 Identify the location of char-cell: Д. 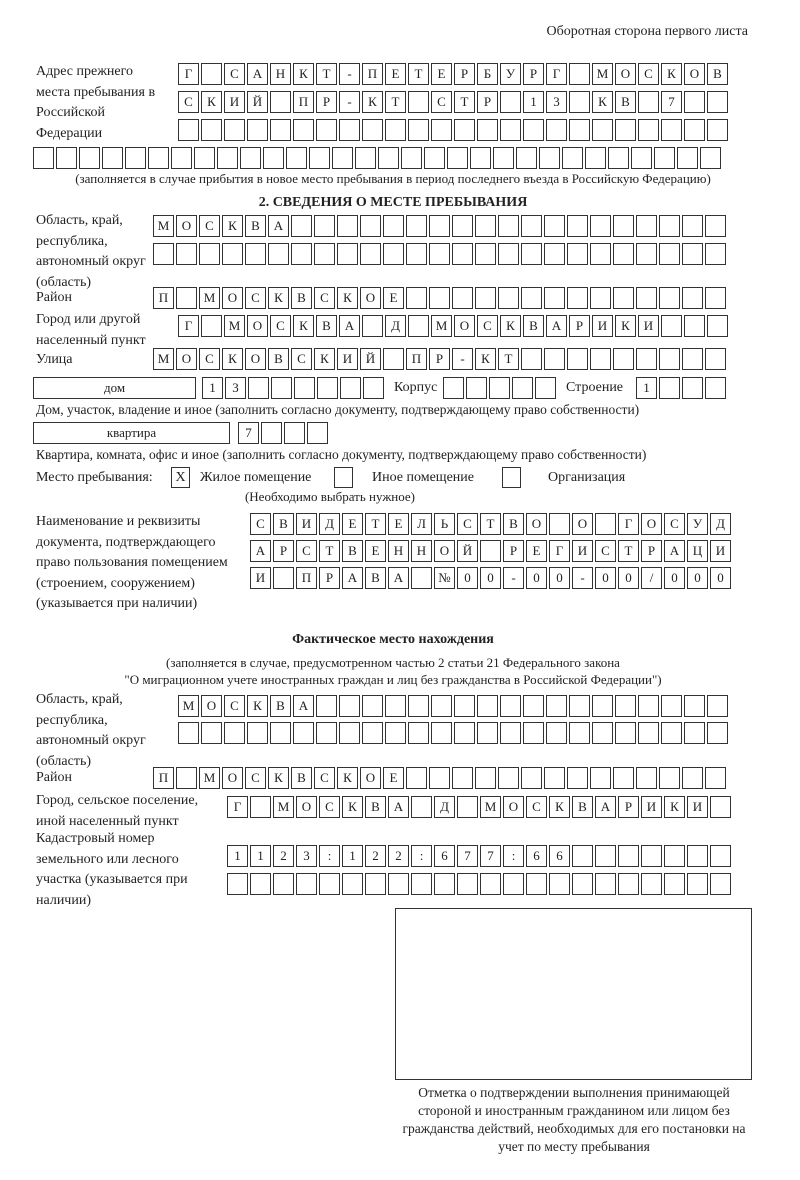
(329, 524).